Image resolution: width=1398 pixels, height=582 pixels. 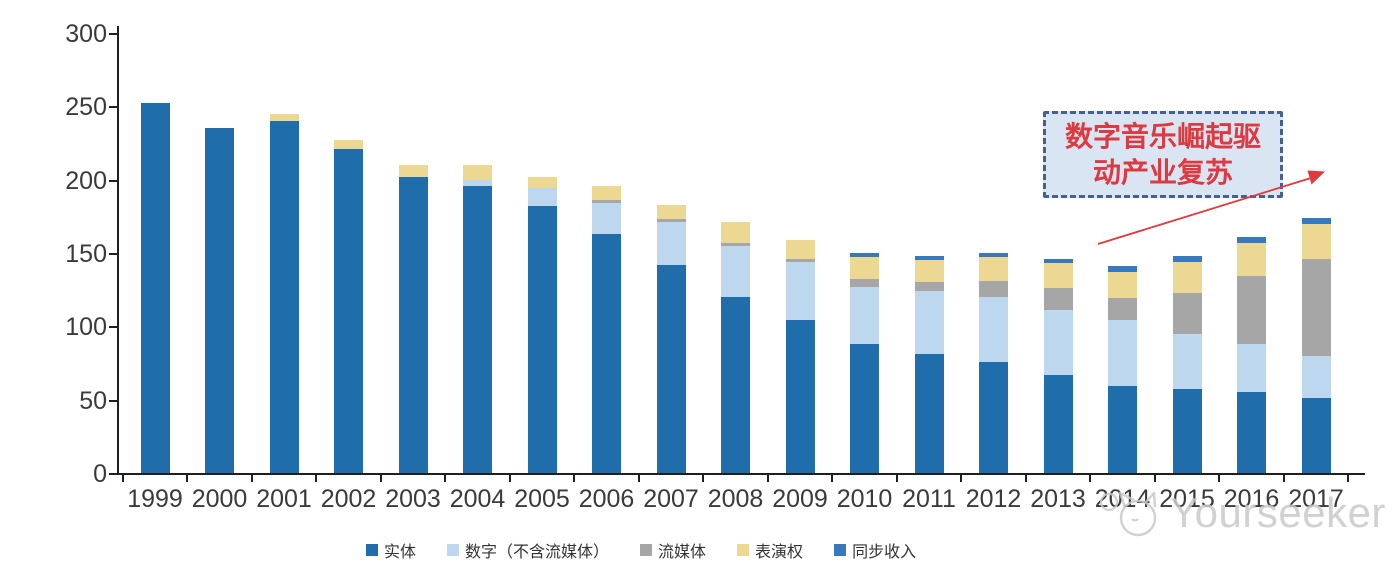 What do you see at coordinates (673, 550) in the screenshot?
I see `legend-item-streaming: 流媒体` at bounding box center [673, 550].